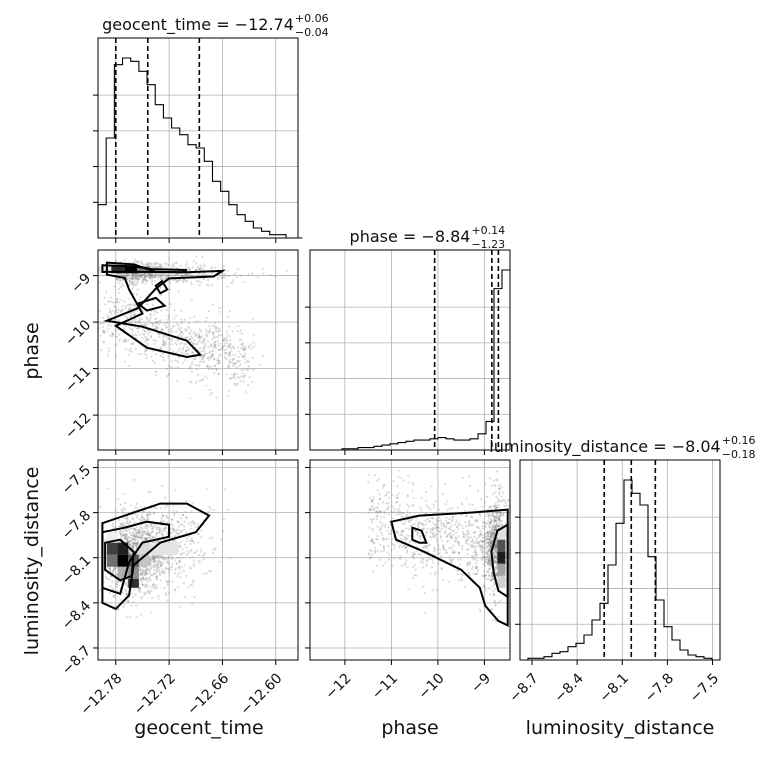 The height and width of the screenshot is (760, 760). What do you see at coordinates (312, 32) in the screenshot?
I see `title-geocent_time-minus: −0.04` at bounding box center [312, 32].